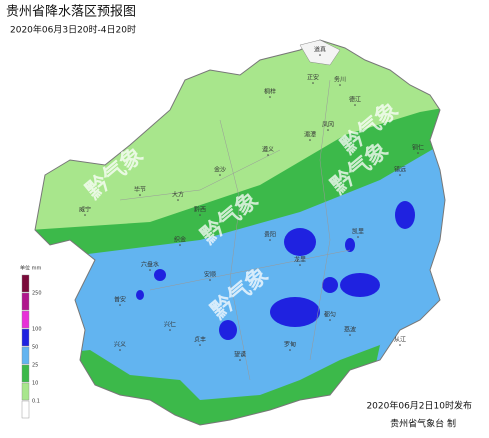 This screenshot has height=438, width=489. What do you see at coordinates (270, 235) in the screenshot?
I see `city-label: 贵阳` at bounding box center [270, 235].